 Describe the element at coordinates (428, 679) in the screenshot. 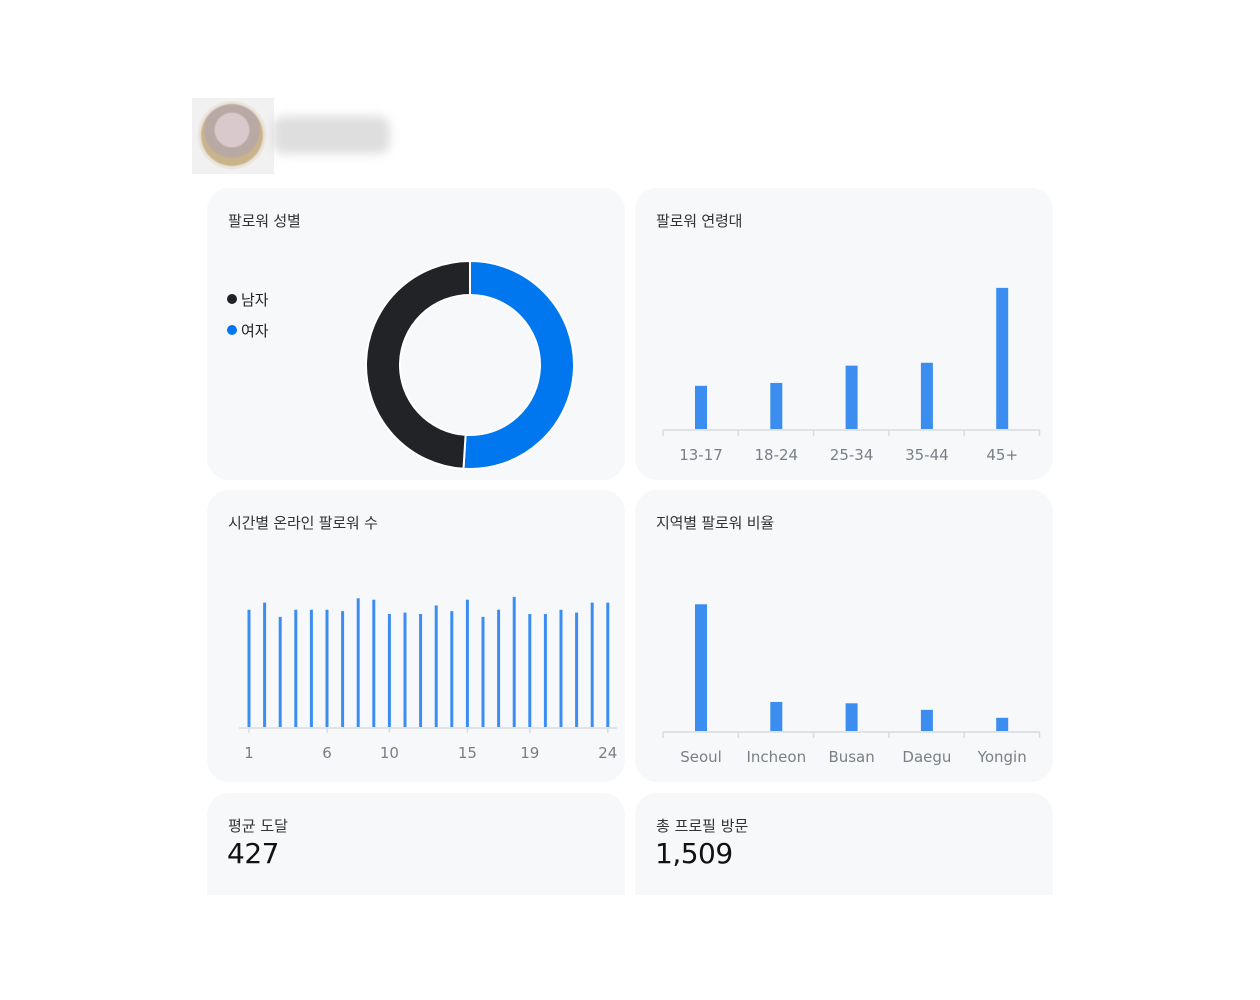

I see `hourly-bar-chart: 1 6 10 15 19 24` at that location.